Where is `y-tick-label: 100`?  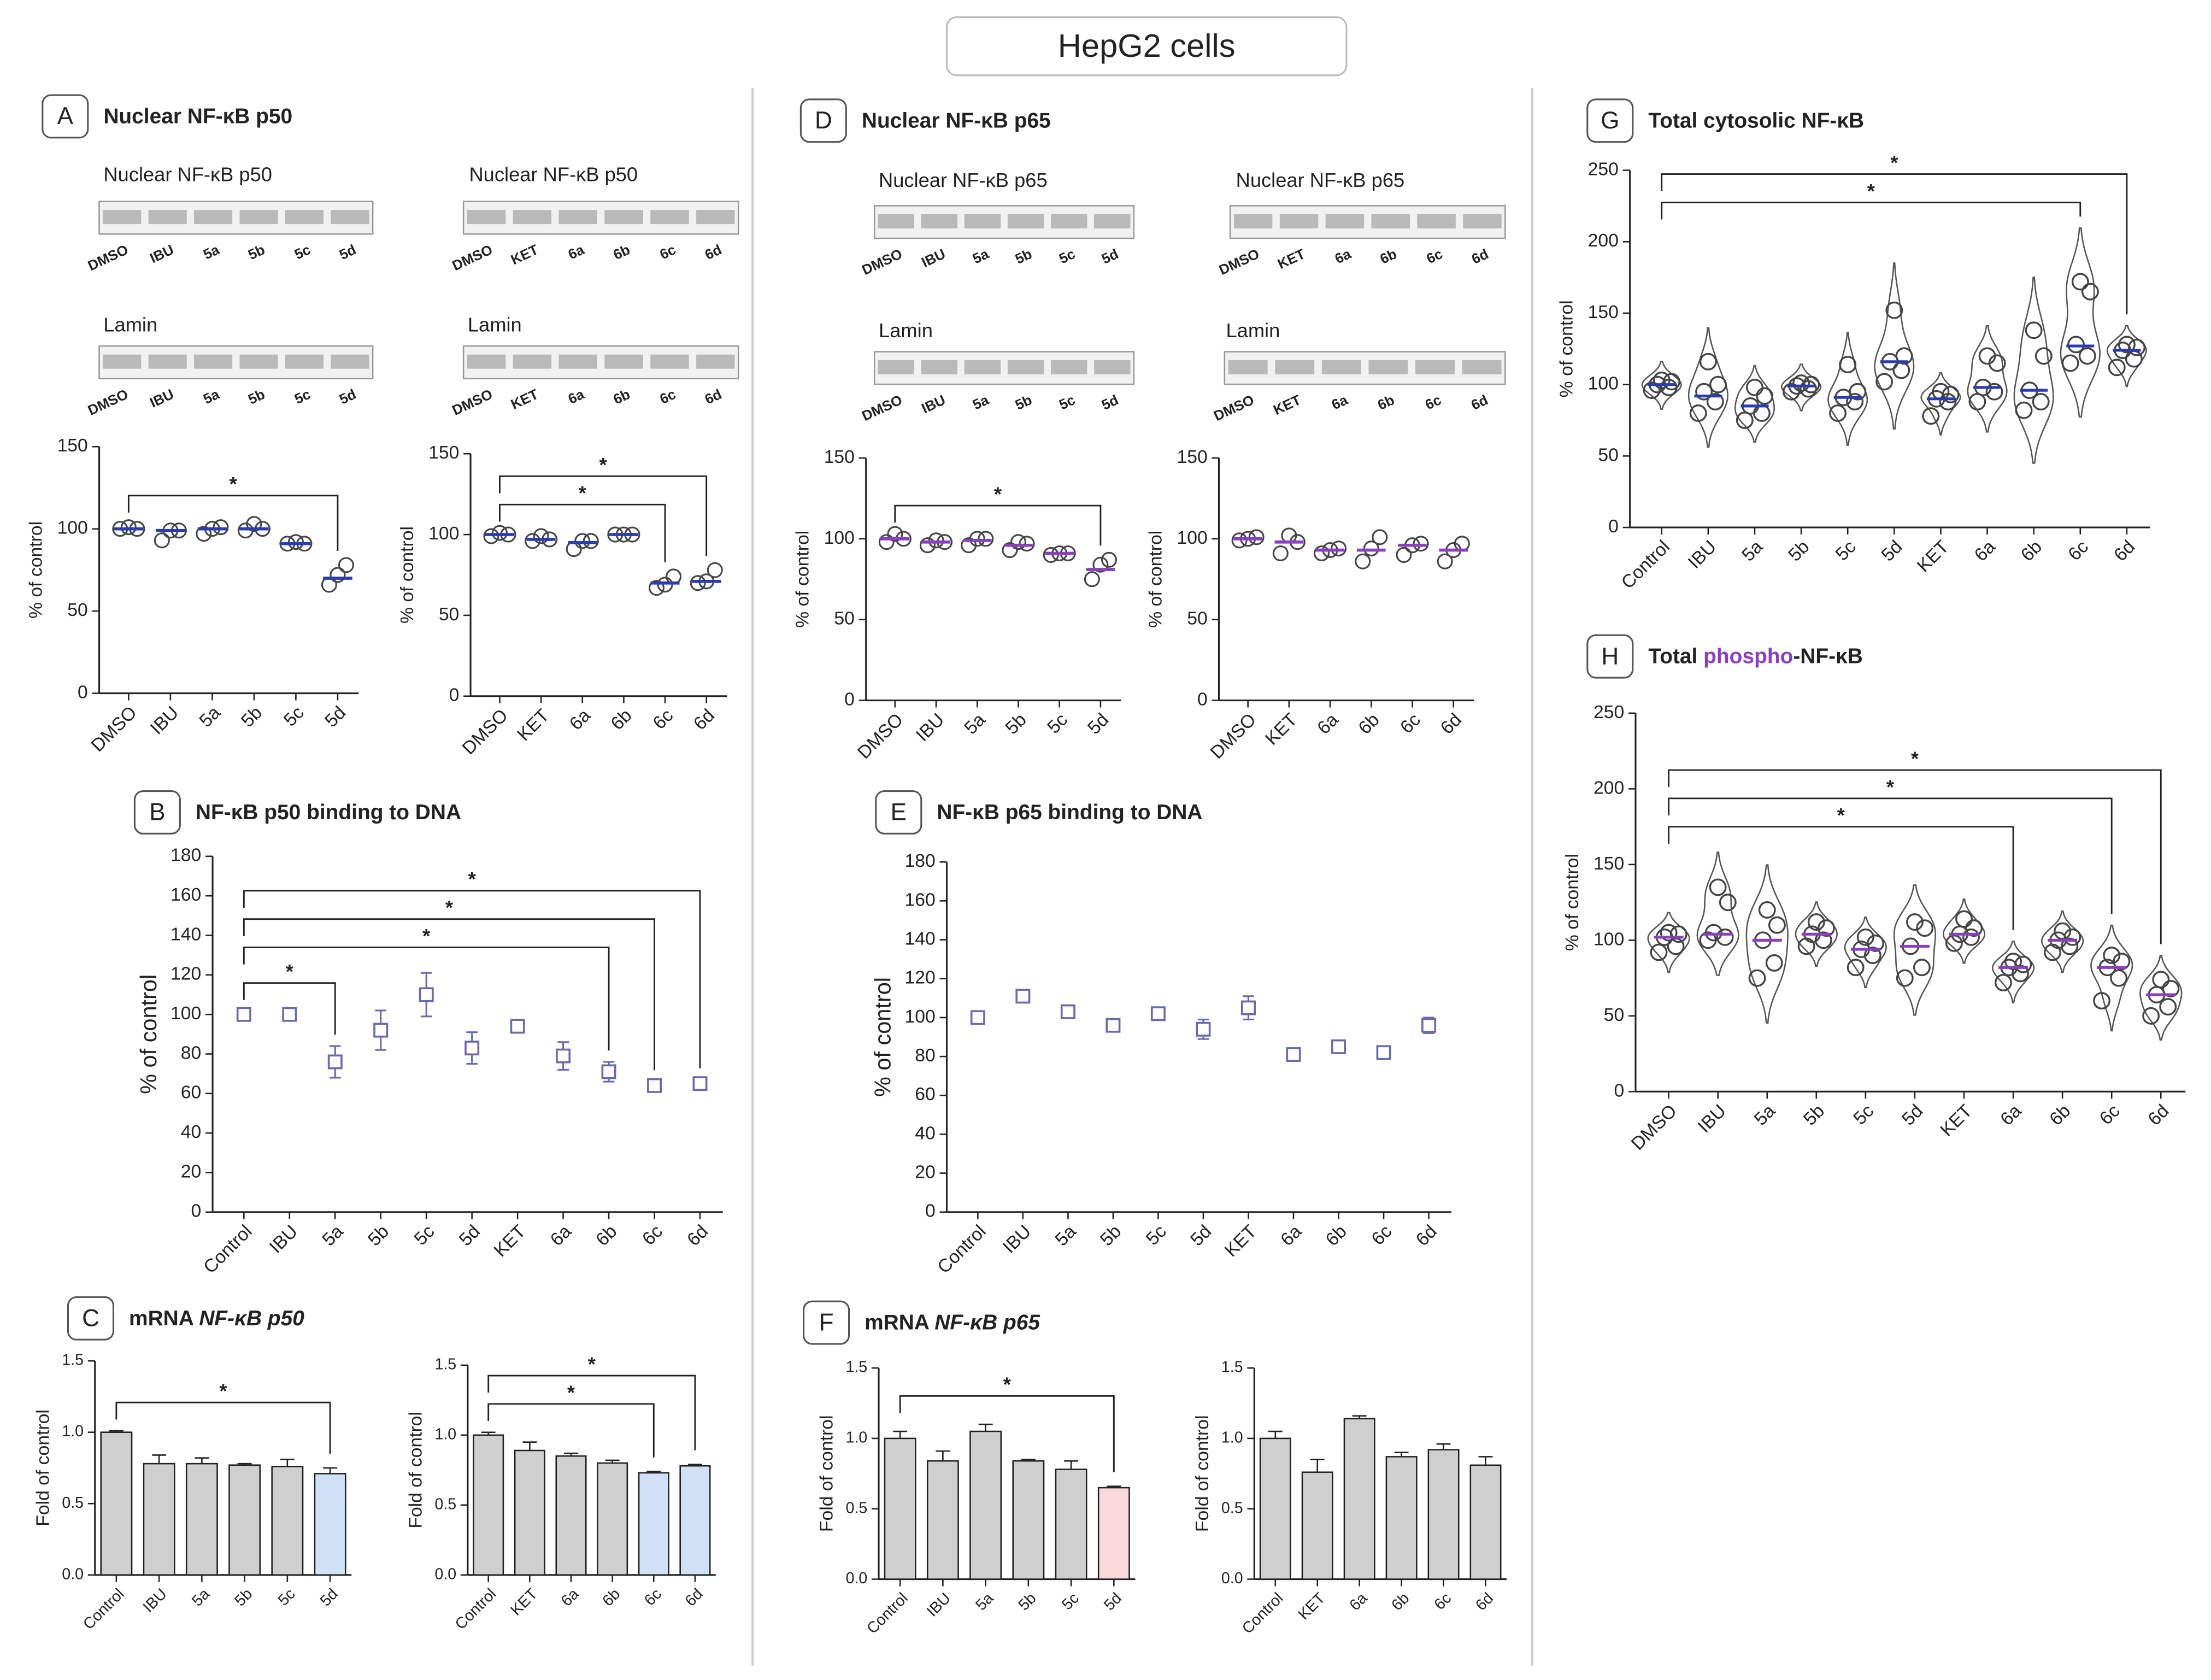
y-tick-label: 100 is located at coordinates (1192, 537).